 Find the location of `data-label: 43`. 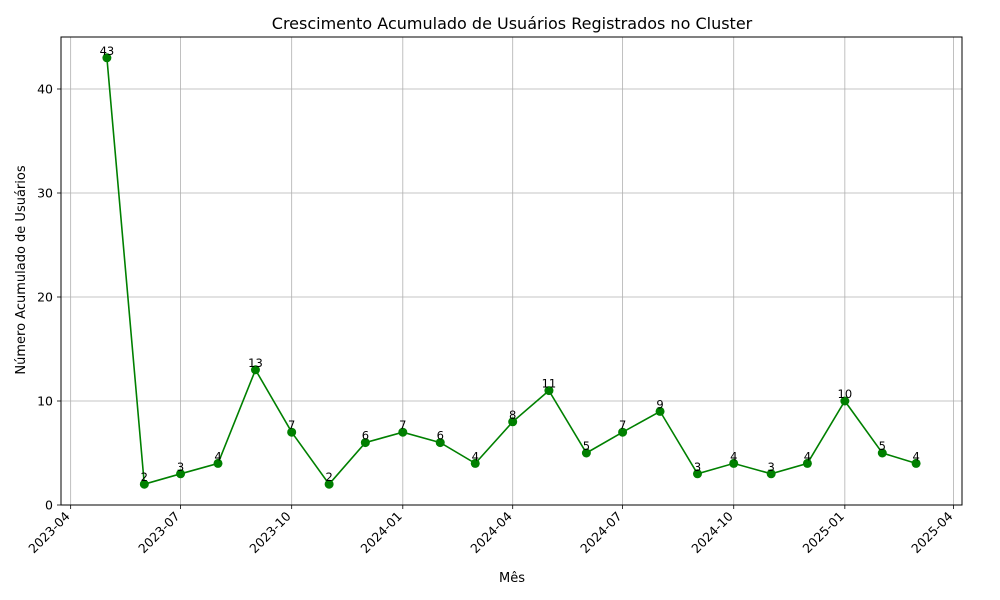

data-label: 43 is located at coordinates (107, 51).